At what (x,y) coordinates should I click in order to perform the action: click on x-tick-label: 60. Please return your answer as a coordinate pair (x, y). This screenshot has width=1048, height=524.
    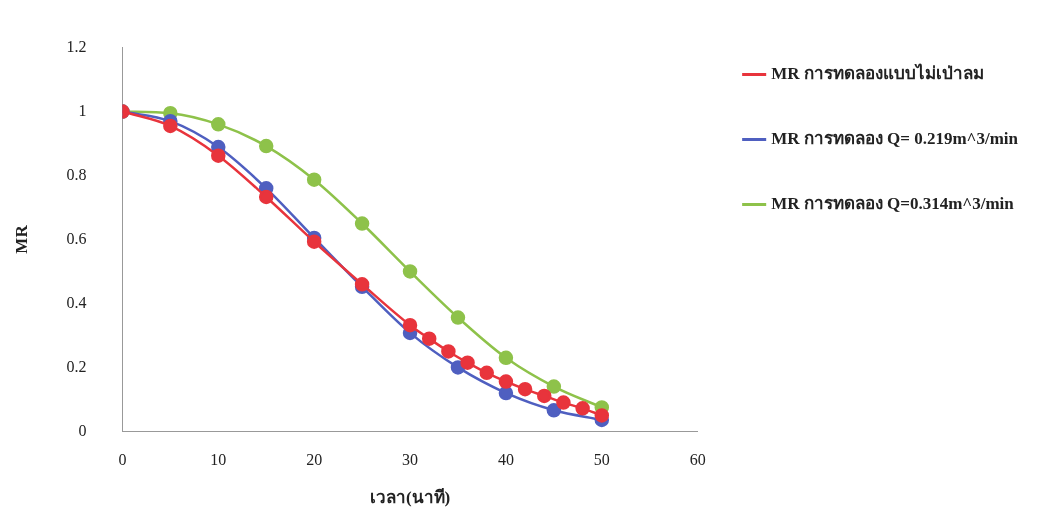
    Looking at the image, I should click on (697, 460).